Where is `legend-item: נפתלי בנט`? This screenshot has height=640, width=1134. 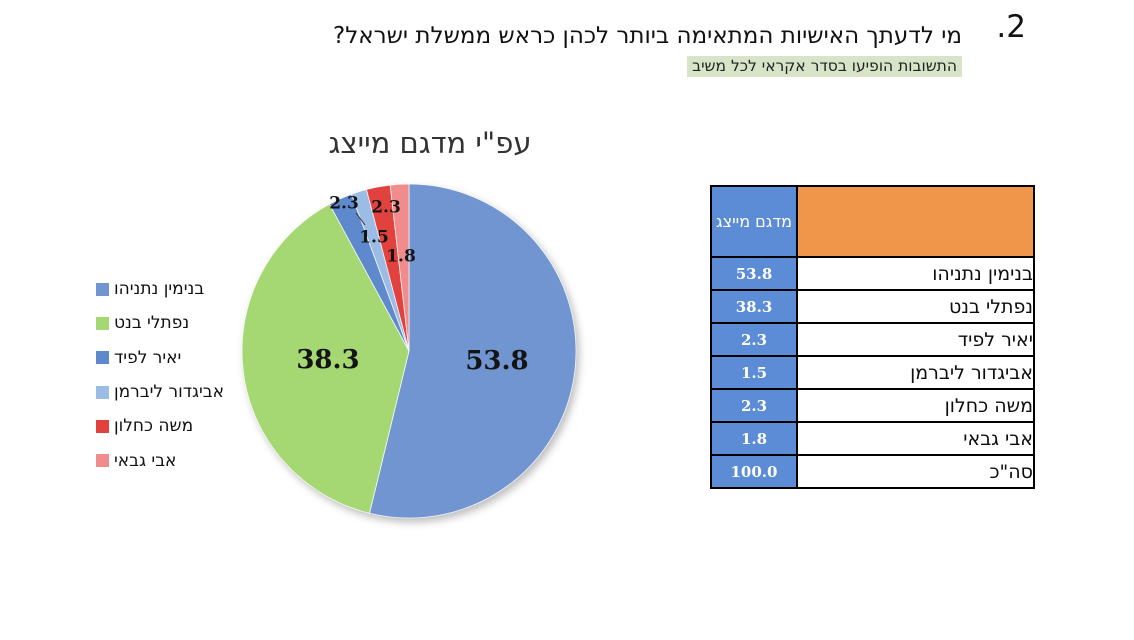 legend-item: נפתלי בנט is located at coordinates (160, 323).